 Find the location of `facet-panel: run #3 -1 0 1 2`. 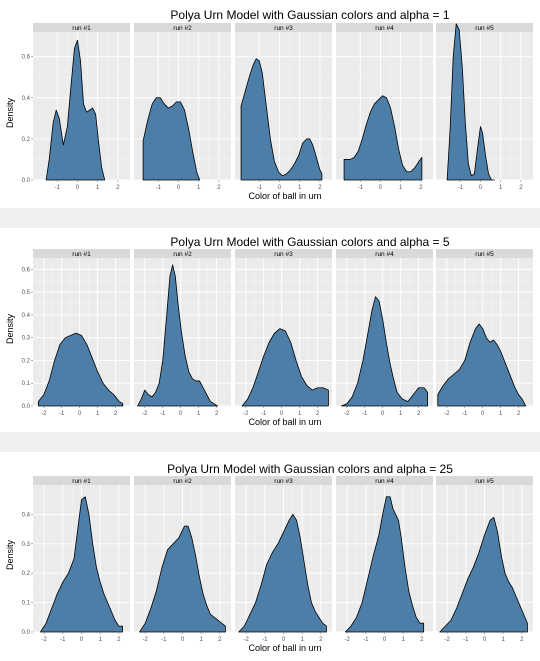

facet-panel: run #3 -1 0 1 2 is located at coordinates (283, 107).